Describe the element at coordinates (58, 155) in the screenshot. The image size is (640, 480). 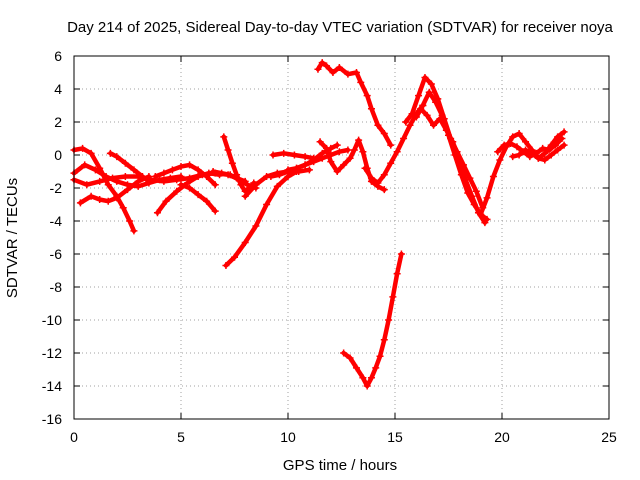
I see `y-tick-label: 0` at that location.